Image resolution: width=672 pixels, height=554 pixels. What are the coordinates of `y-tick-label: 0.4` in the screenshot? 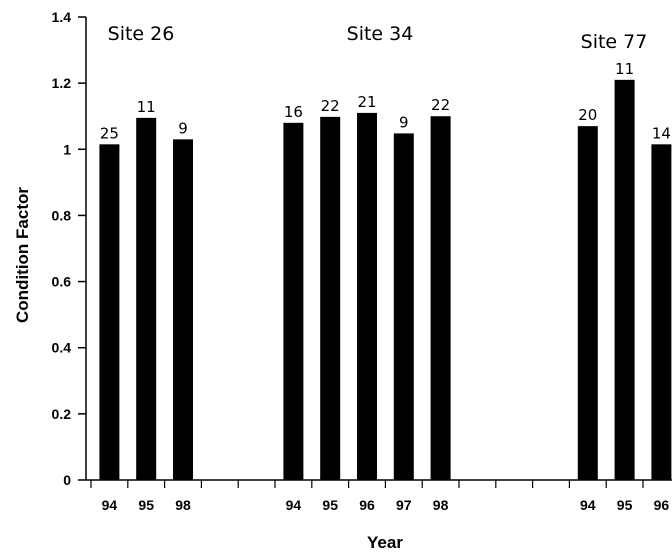 It's located at (62, 348).